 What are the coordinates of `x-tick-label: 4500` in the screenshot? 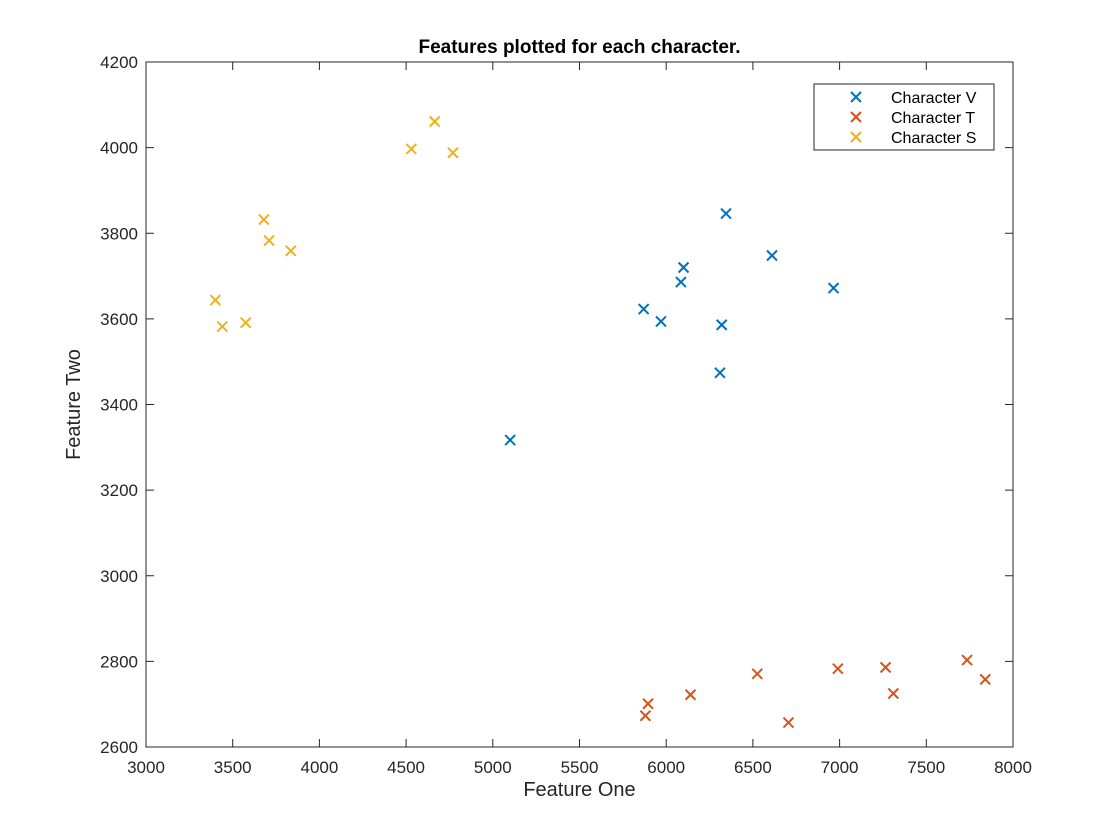 It's located at (406, 767).